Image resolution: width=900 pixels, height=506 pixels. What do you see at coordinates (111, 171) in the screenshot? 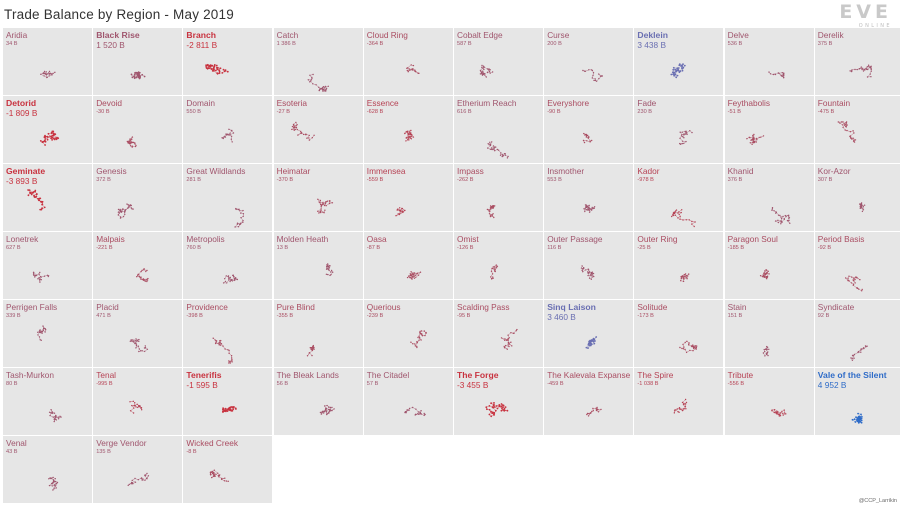
I see `region-name: Genesis` at bounding box center [111, 171].